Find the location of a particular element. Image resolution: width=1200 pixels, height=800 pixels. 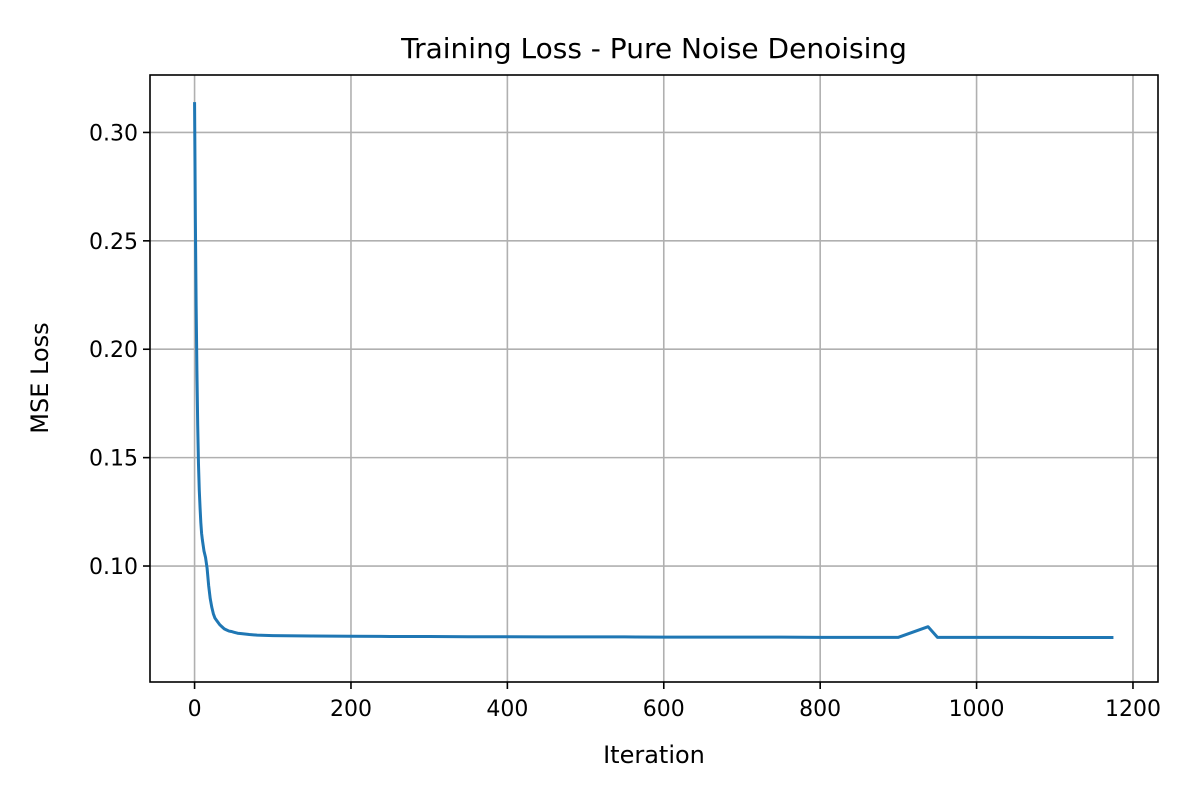

y-tick-label: 0.25 is located at coordinates (113, 242).